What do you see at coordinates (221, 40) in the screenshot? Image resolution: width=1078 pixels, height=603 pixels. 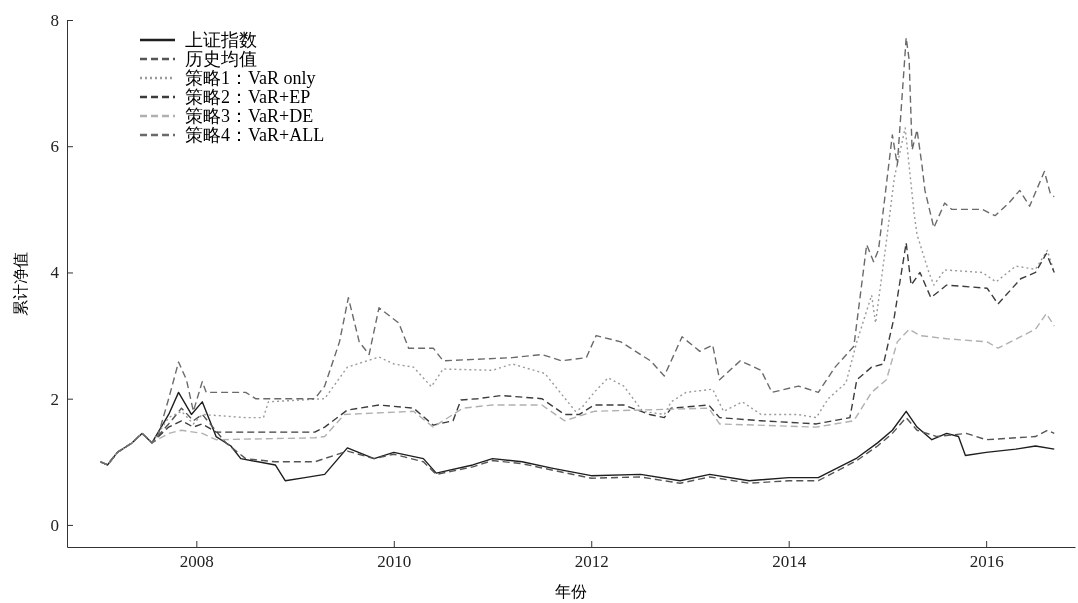 I see `legend-label: 上证指数` at bounding box center [221, 40].